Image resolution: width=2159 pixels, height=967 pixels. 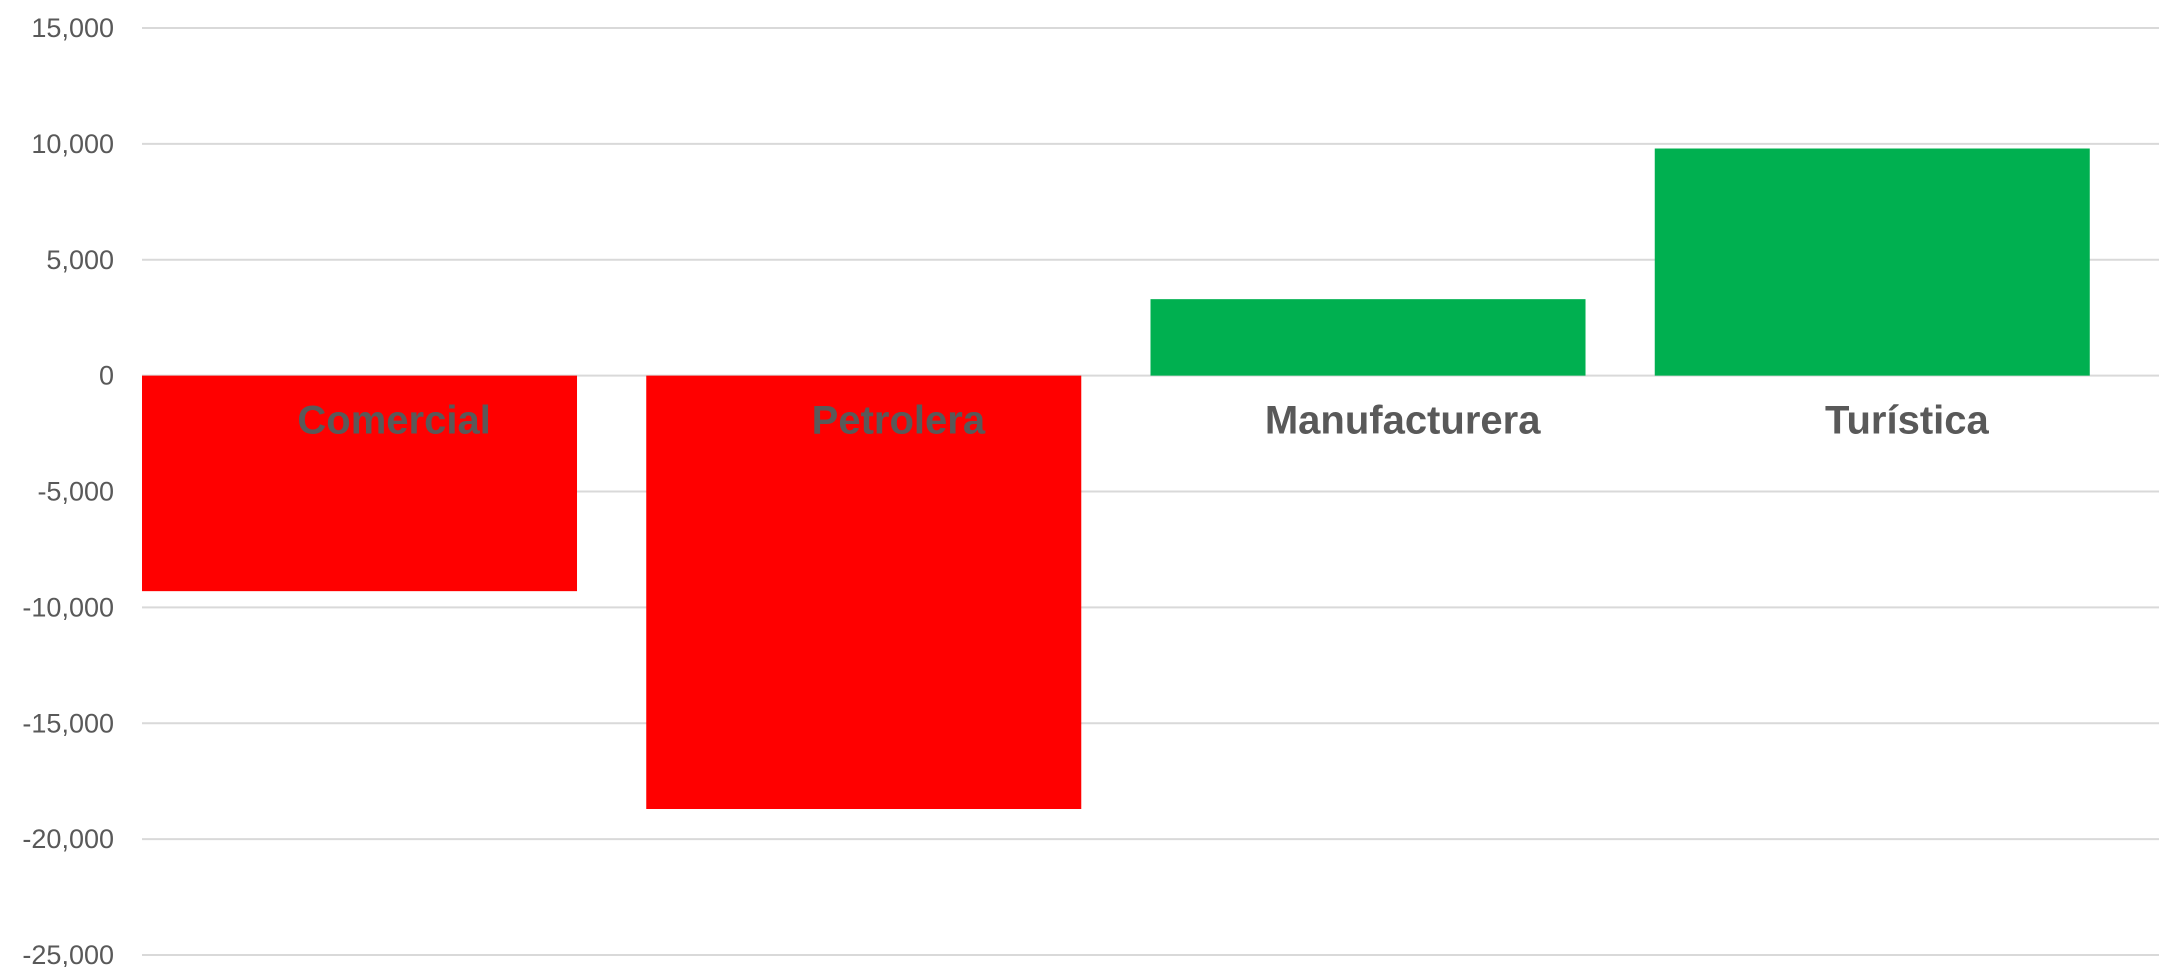 What do you see at coordinates (360, 483) in the screenshot?
I see `bar-comercial` at bounding box center [360, 483].